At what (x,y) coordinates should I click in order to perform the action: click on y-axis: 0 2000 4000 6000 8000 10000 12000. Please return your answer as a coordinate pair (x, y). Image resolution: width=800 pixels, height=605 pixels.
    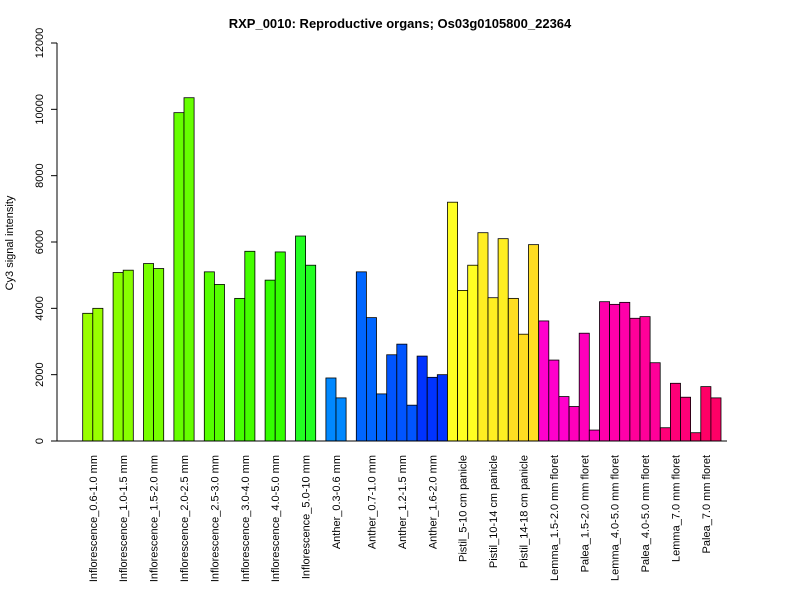
    Looking at the image, I should click on (46, 236).